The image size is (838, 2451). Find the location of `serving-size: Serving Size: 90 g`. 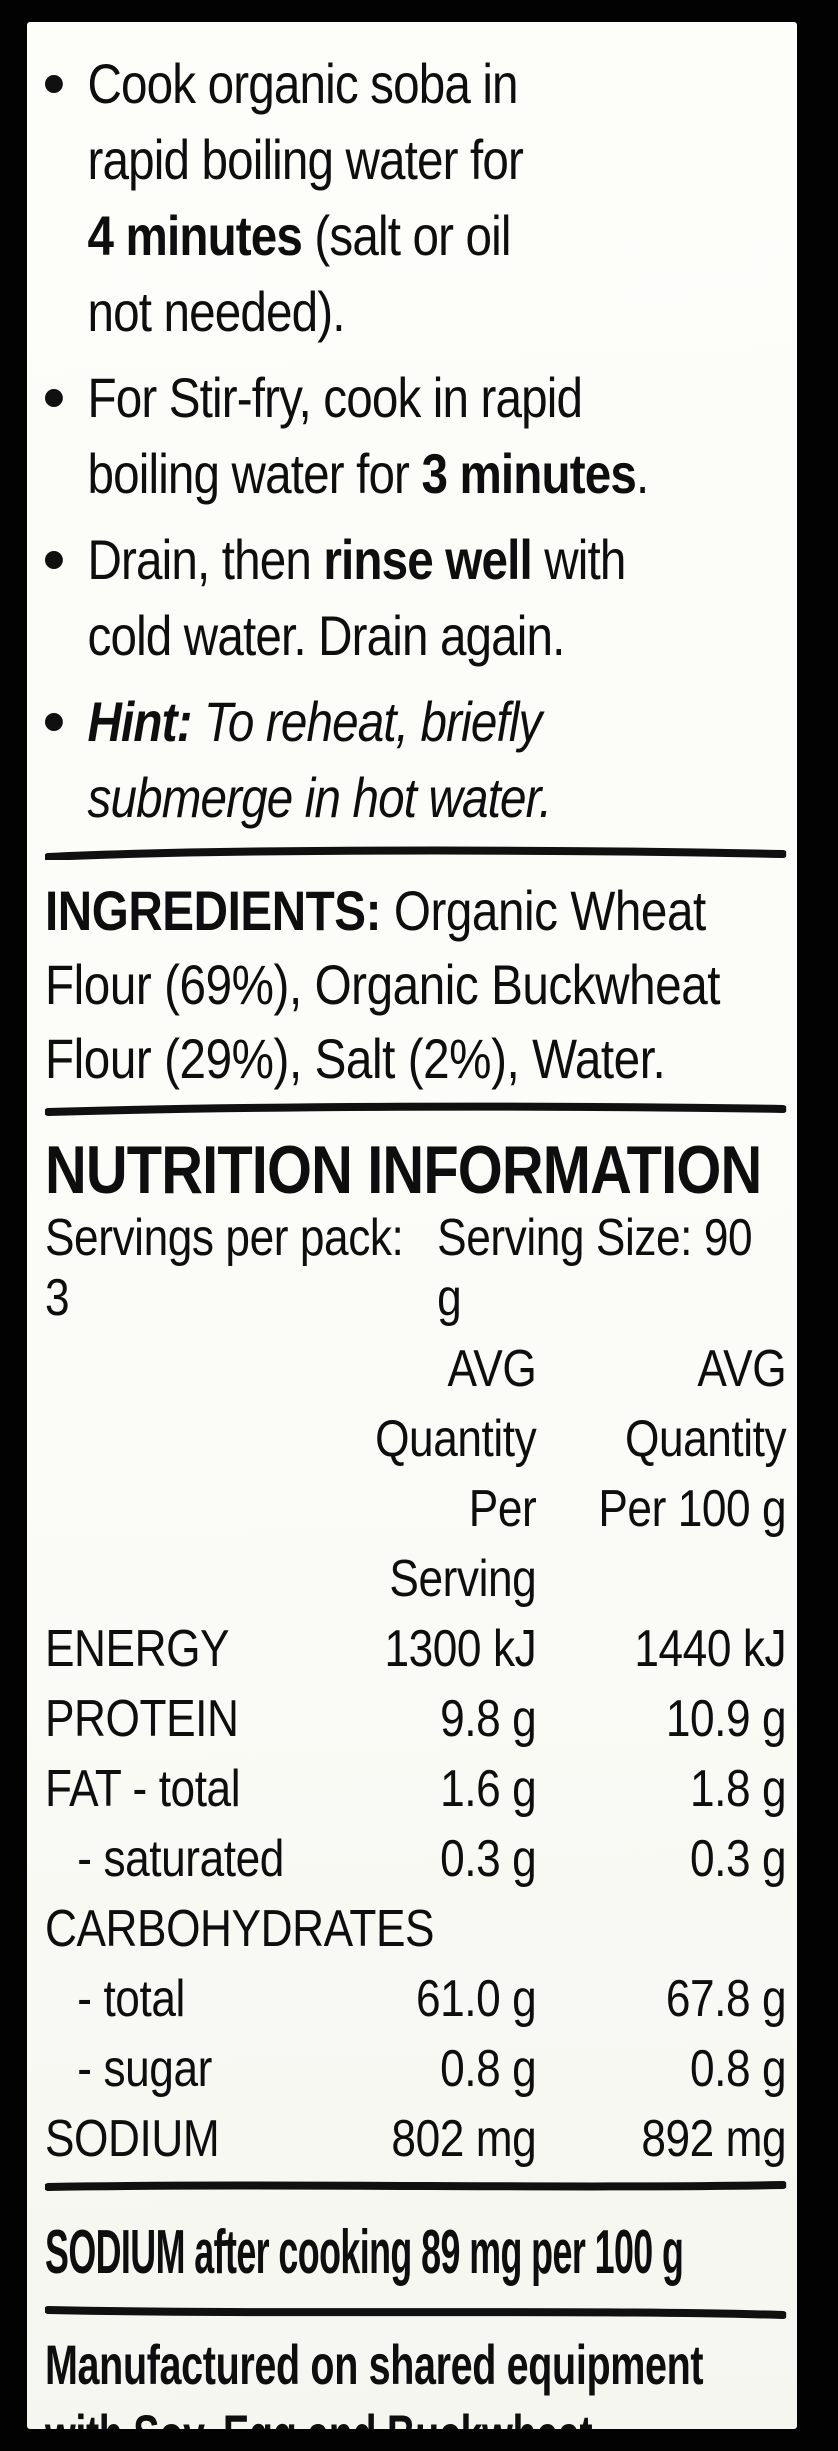

serving-size: Serving Size: 90 g is located at coordinates (595, 1268).